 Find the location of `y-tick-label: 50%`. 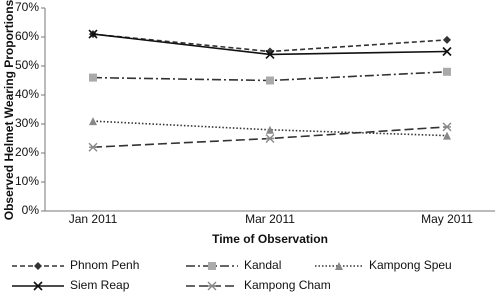

y-tick-label: 50% is located at coordinates (27, 65).